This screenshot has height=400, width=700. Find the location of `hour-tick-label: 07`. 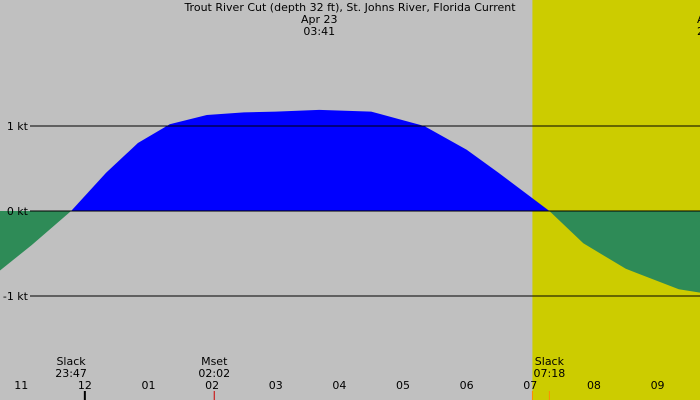

hour-tick-label: 07 is located at coordinates (530, 385).